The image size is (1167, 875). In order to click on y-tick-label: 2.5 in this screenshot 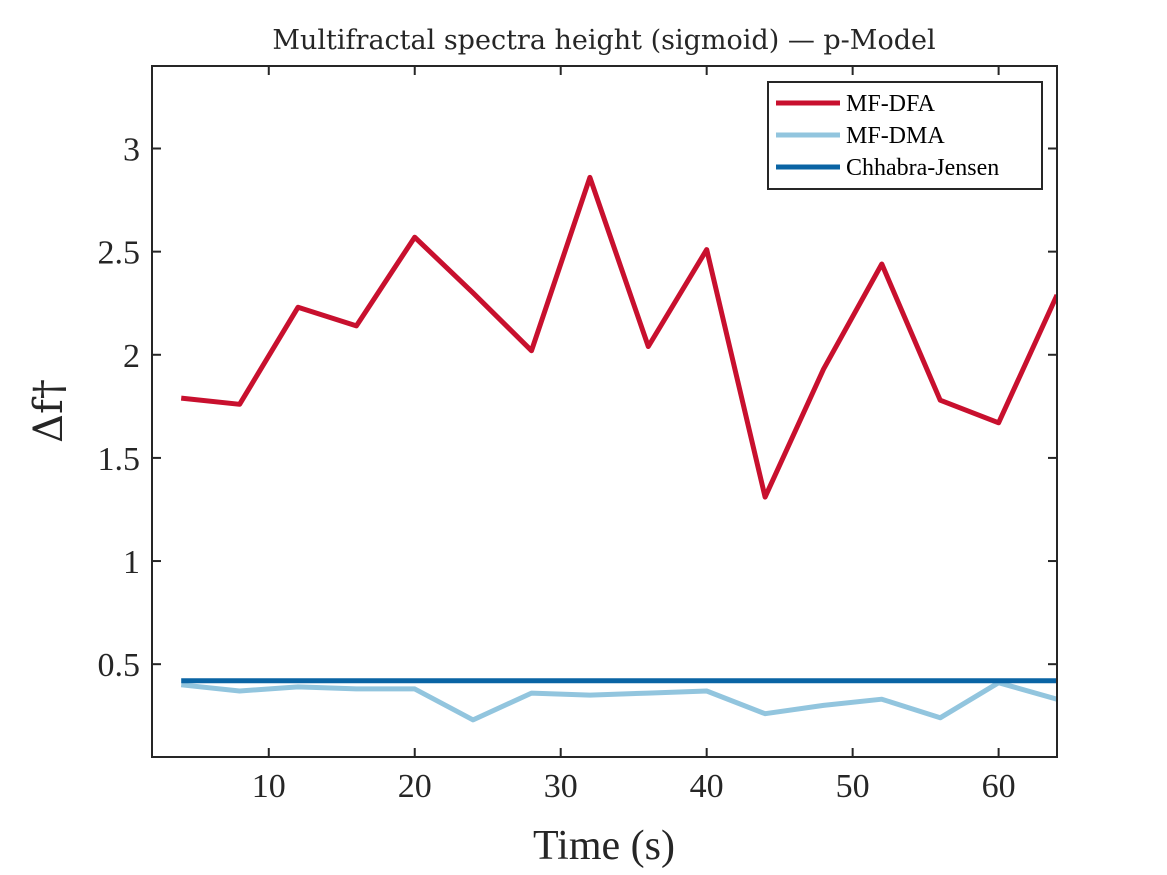, I will do `click(119, 253)`.